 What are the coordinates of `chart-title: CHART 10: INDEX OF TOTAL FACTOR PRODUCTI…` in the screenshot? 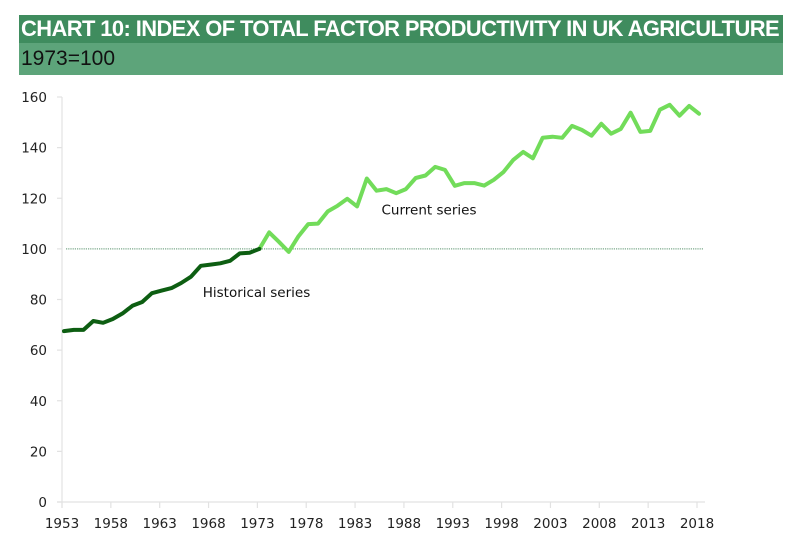 It's located at (401, 29).